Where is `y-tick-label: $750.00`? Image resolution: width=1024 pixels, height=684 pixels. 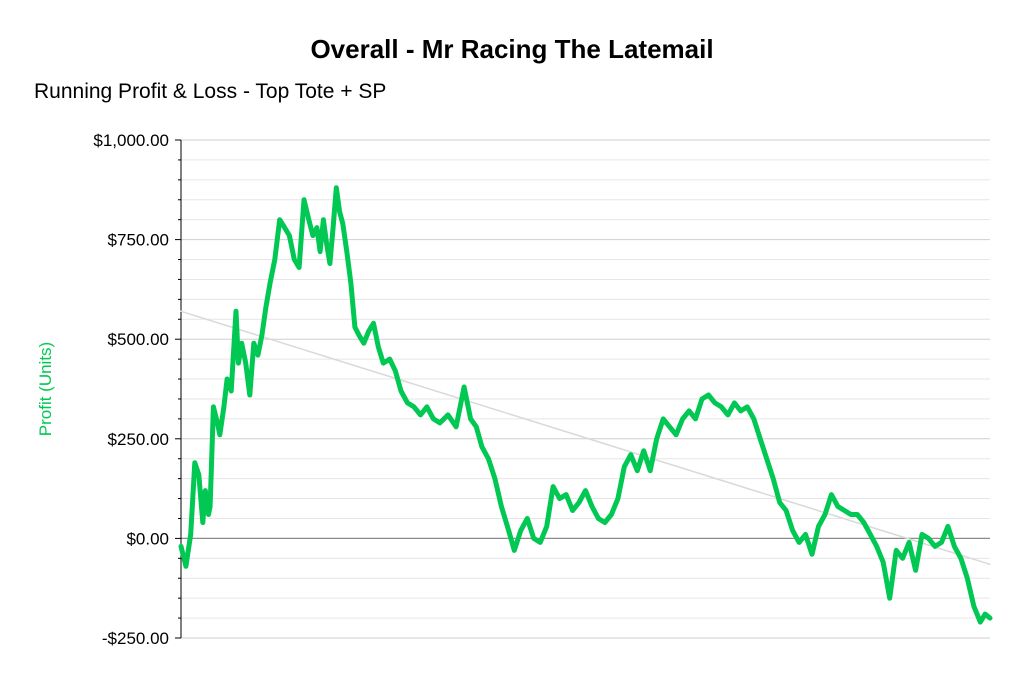
y-tick-label: $750.00 is located at coordinates (138, 240).